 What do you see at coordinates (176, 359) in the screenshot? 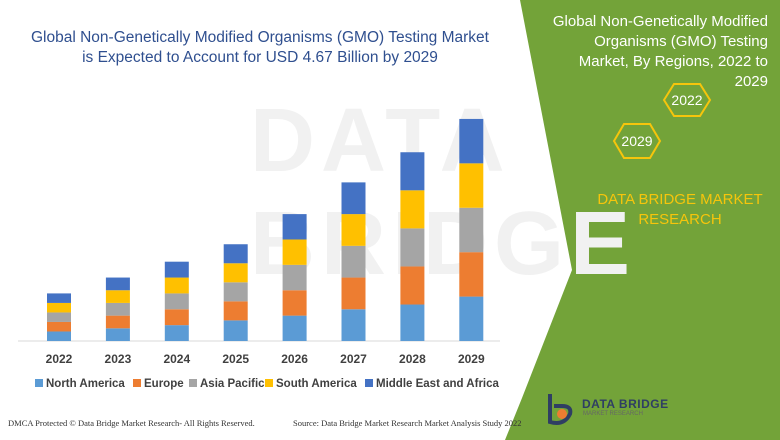
I see `x-tick-label: 2024` at bounding box center [176, 359].